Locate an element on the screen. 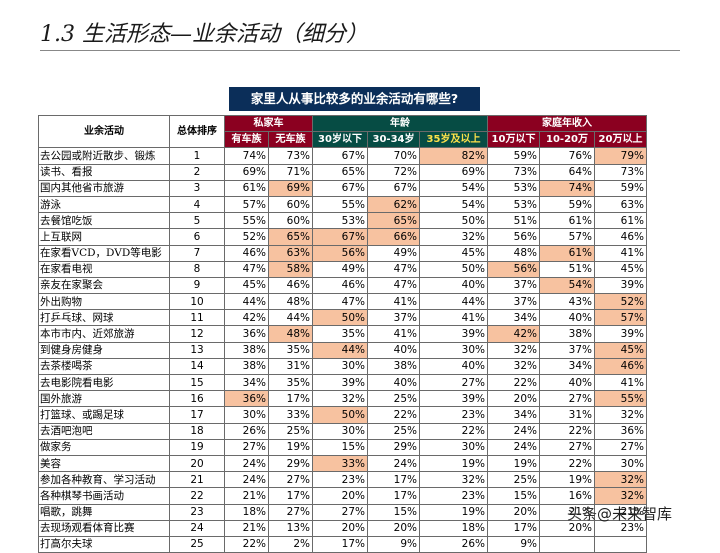  table-row: 在家看VCD，DVD等电影 7 46% 63% 56% 49% 45% 48% 61% 41% is located at coordinates (342, 253).